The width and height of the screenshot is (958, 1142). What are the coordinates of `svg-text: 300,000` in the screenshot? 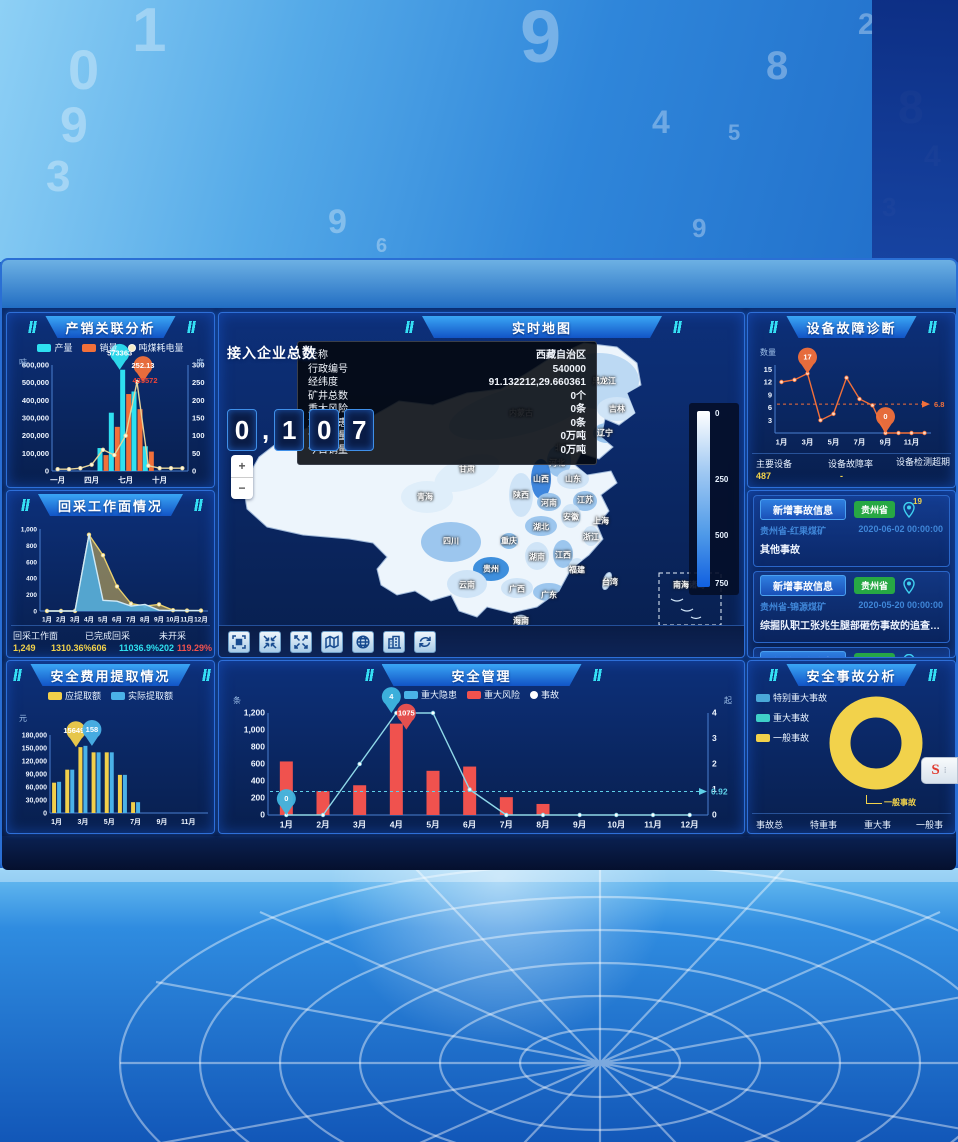 It's located at (35, 418).